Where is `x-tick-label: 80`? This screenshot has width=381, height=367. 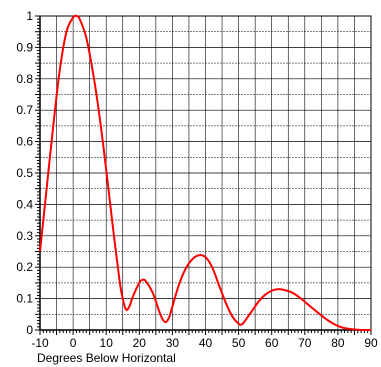 x-tick-label: 80 is located at coordinates (338, 343).